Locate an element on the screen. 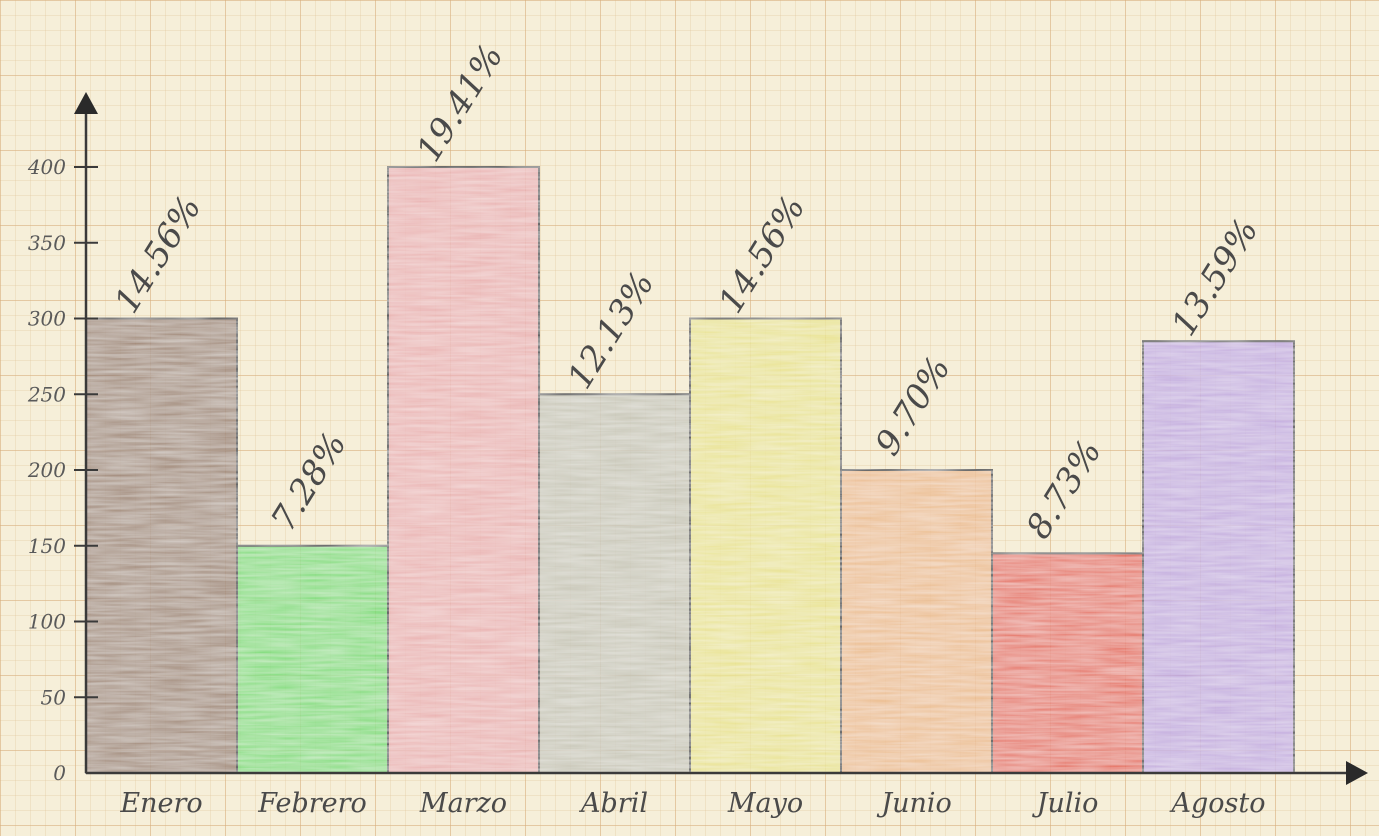  bar-marzo is located at coordinates (463, 470).